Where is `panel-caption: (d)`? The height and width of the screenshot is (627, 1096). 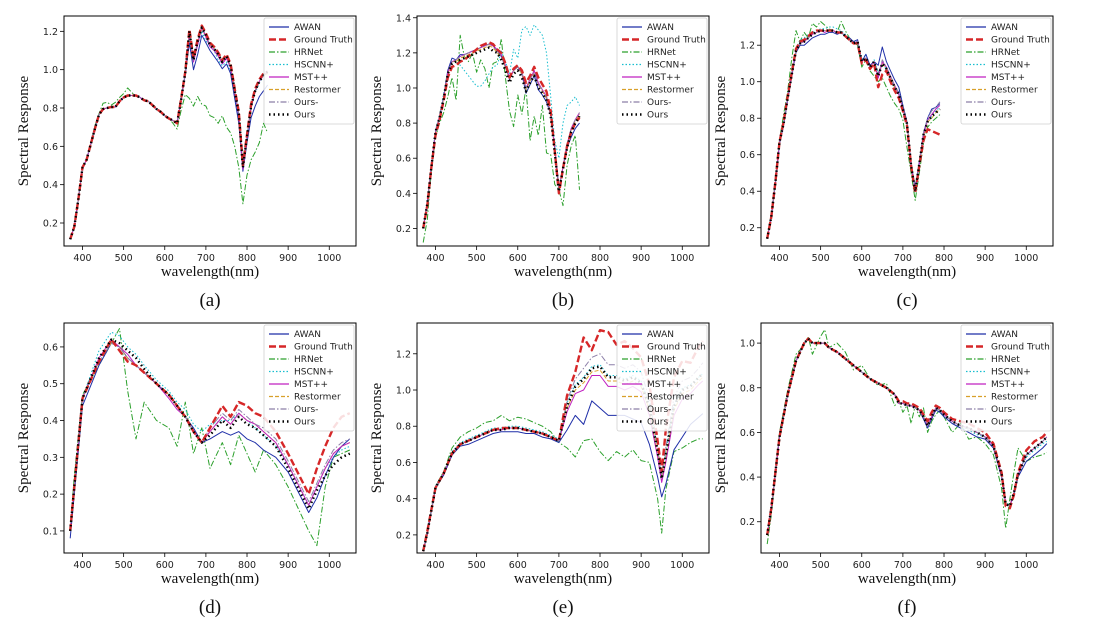 panel-caption: (d) is located at coordinates (210, 607).